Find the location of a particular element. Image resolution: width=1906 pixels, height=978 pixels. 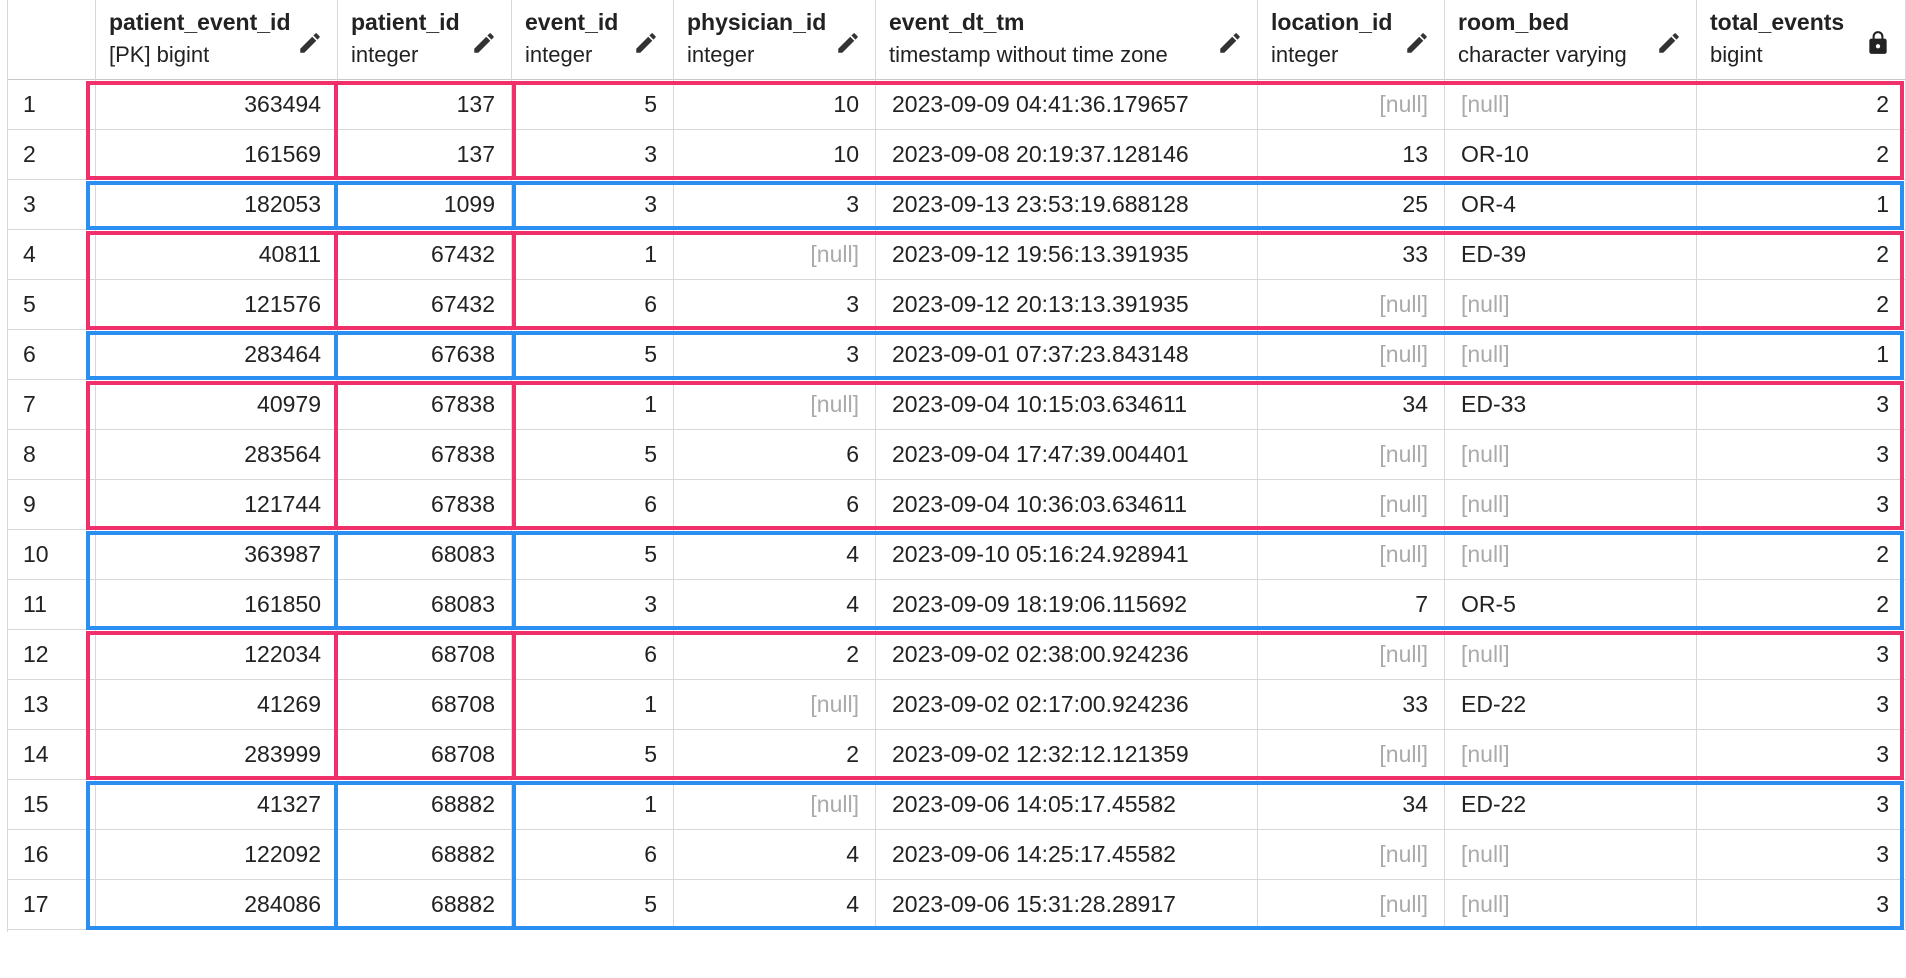

cell-patient-id: 68882 is located at coordinates (425, 855).